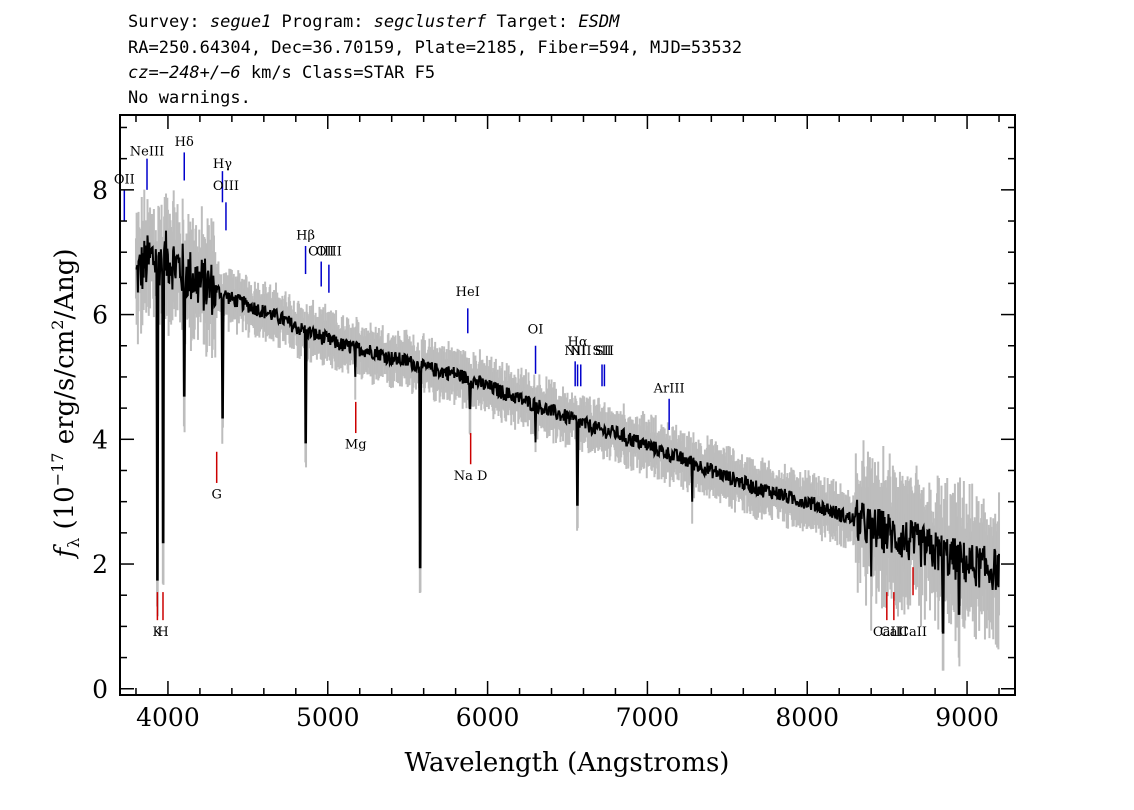 The image size is (1134, 810). I want to click on absorption_lines-label: G, so click(216, 495).